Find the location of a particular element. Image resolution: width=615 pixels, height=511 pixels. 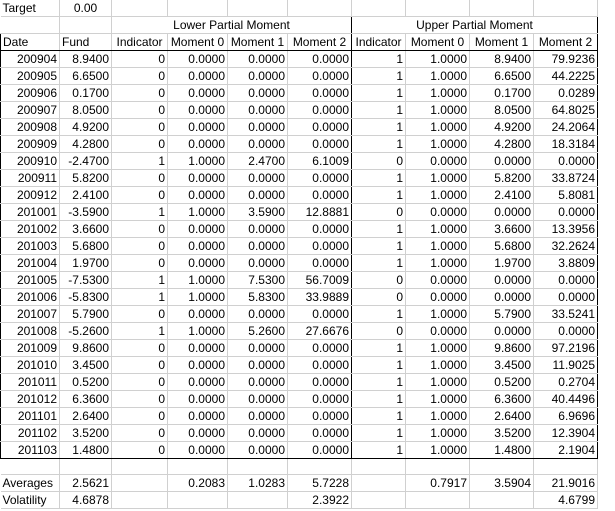

date-cell: 200909 is located at coordinates (30, 144).